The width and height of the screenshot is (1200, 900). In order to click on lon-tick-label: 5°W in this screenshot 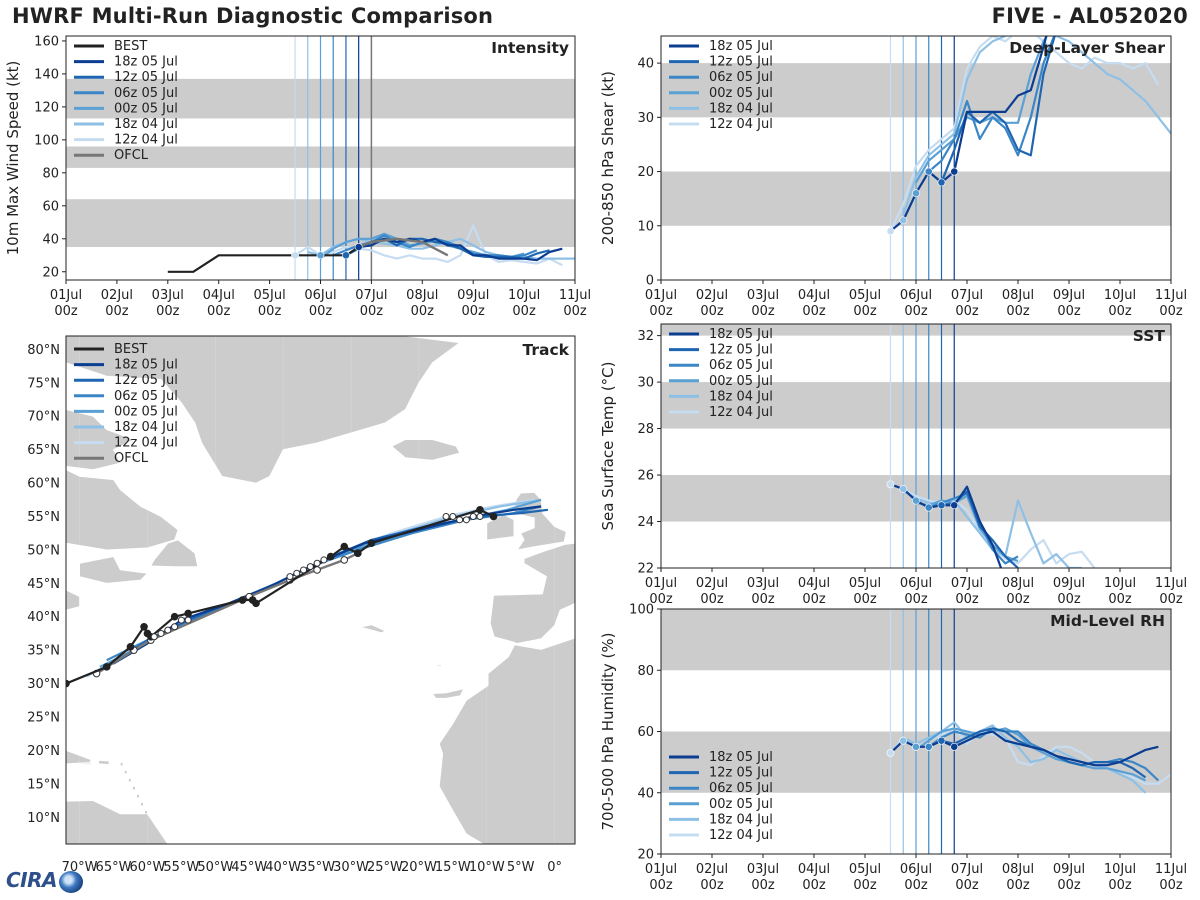, I will do `click(521, 867)`.